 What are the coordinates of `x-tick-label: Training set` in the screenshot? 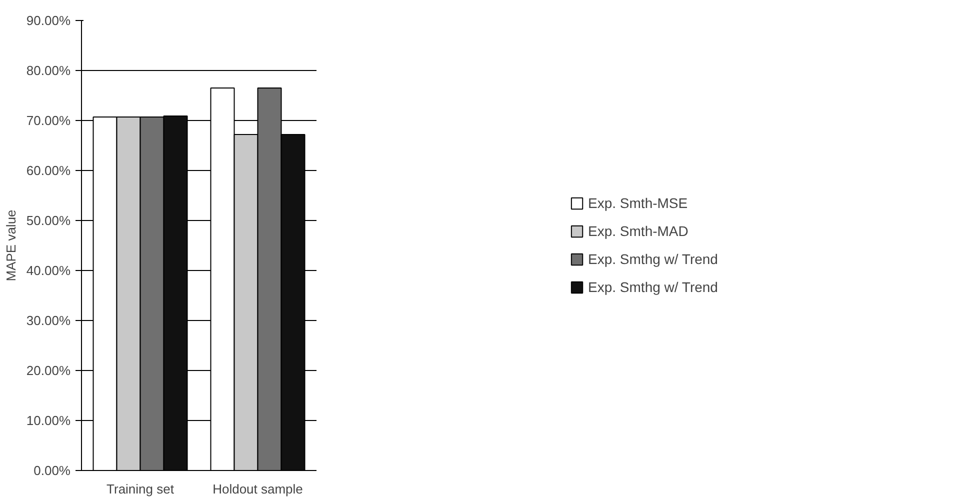 It's located at (140, 489).